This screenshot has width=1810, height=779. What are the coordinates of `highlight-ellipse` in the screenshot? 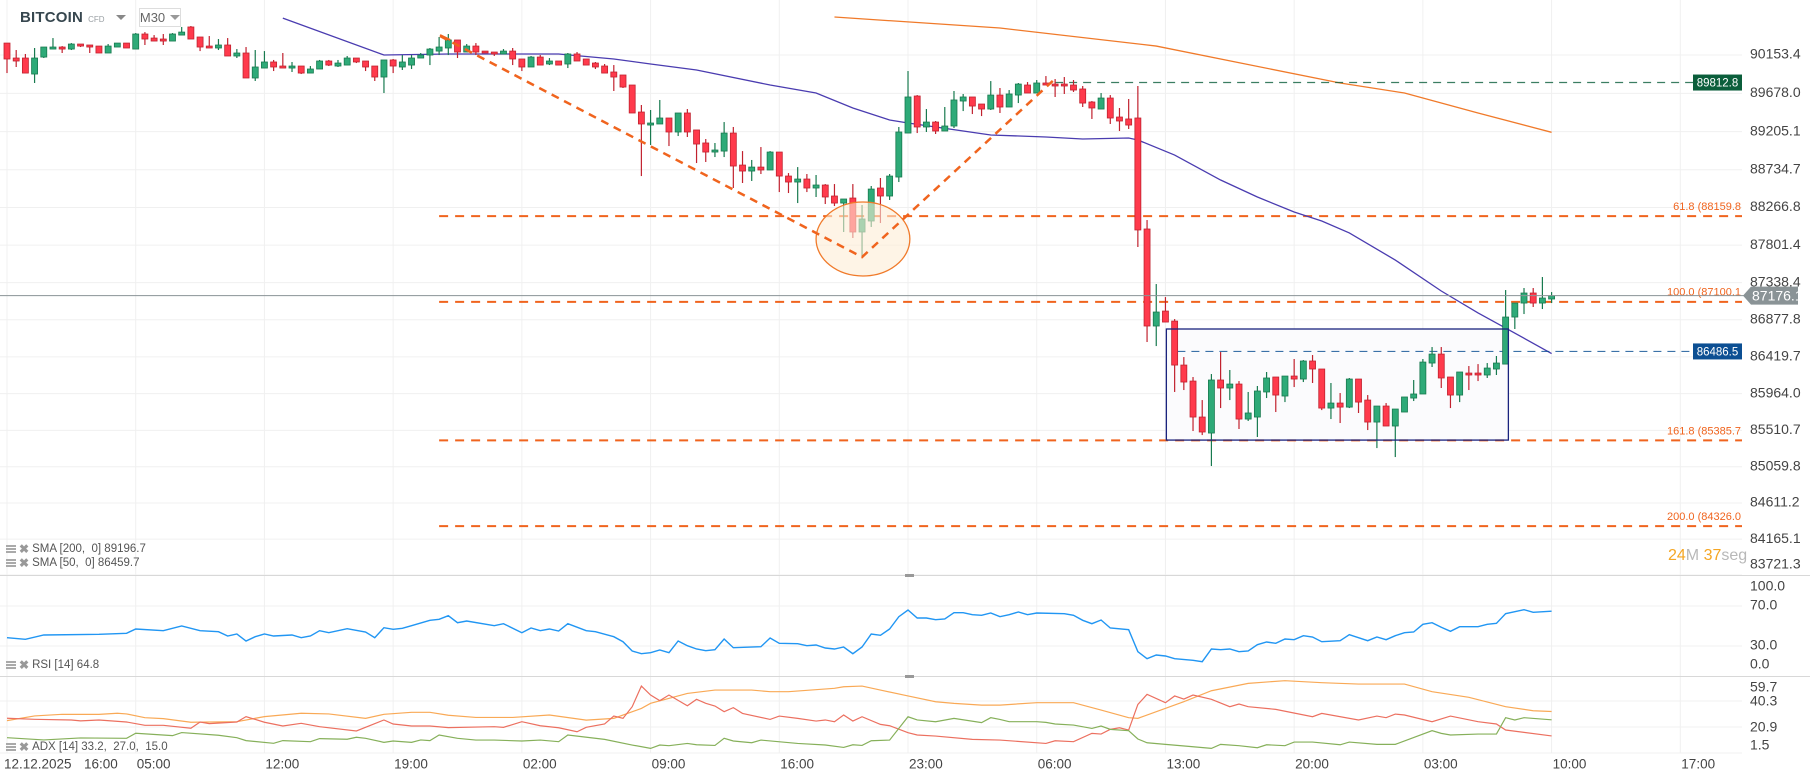 It's located at (863, 239).